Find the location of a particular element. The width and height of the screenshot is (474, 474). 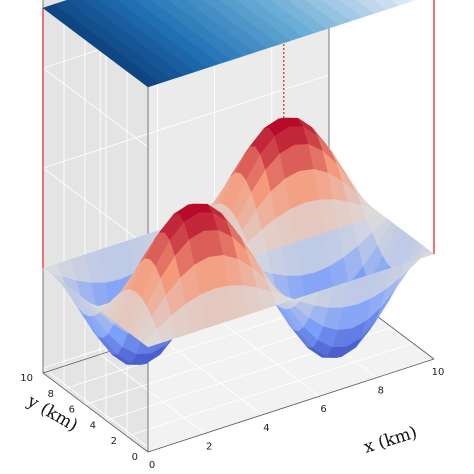

x-tick-label: 2 is located at coordinates (209, 446).